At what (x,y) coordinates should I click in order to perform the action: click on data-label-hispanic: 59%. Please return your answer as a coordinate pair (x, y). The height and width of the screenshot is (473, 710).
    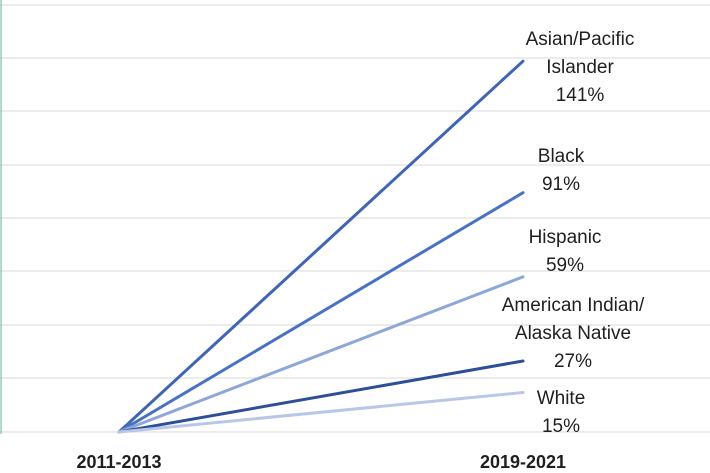
    Looking at the image, I should click on (565, 265).